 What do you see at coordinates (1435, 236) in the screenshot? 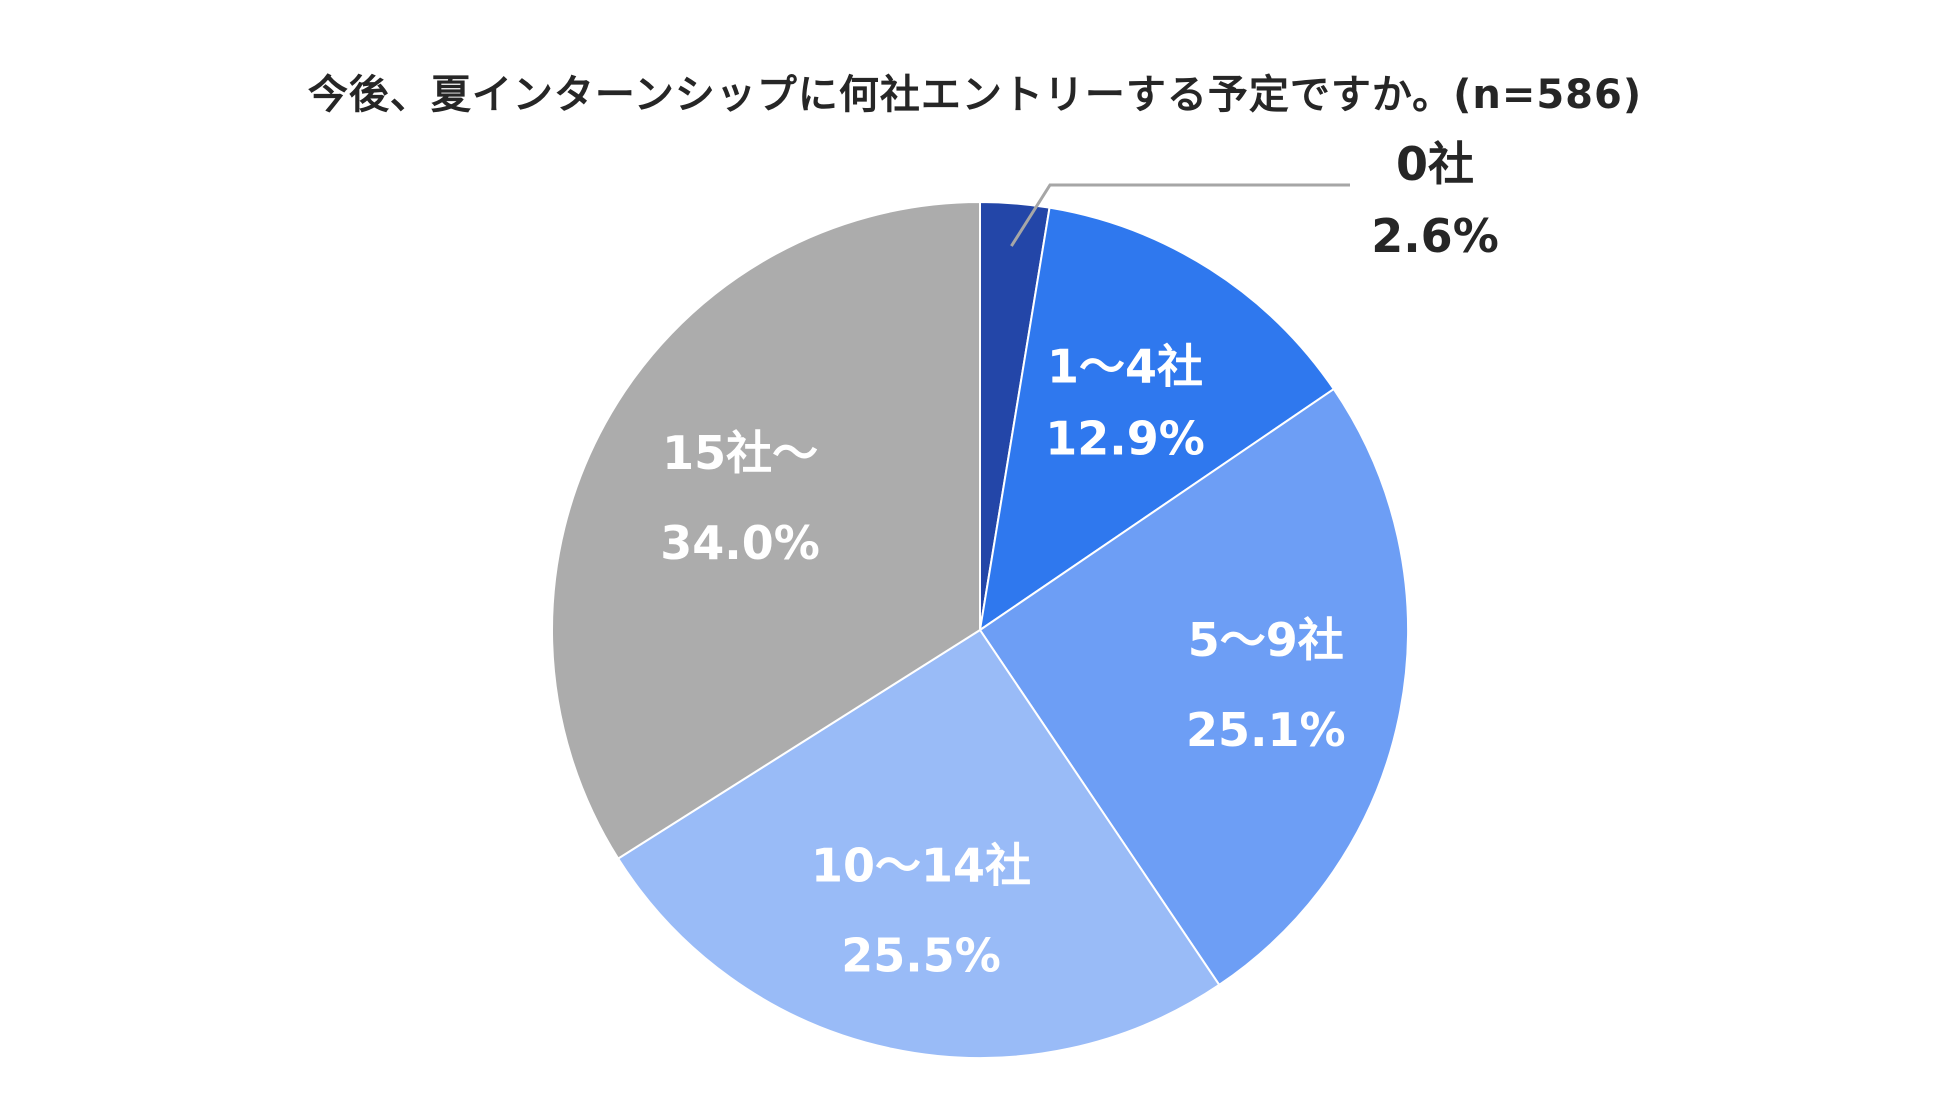
I see `slice-value-label-1: 2.6%` at bounding box center [1435, 236].